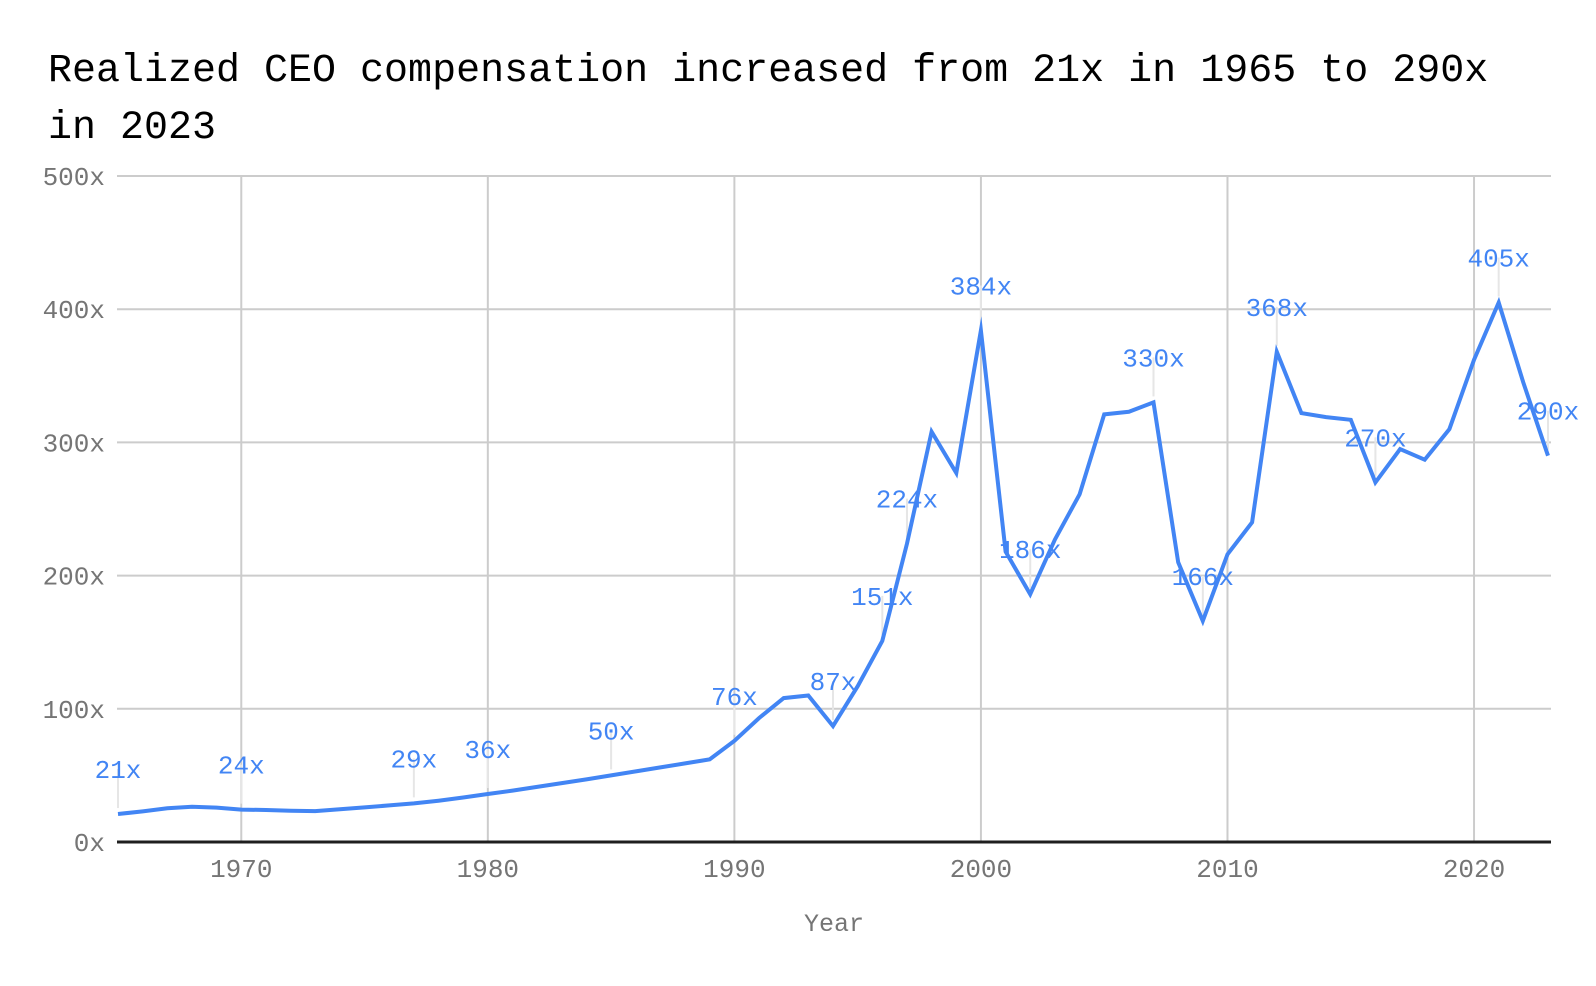  I want to click on data-point-label: 87x, so click(833, 683).